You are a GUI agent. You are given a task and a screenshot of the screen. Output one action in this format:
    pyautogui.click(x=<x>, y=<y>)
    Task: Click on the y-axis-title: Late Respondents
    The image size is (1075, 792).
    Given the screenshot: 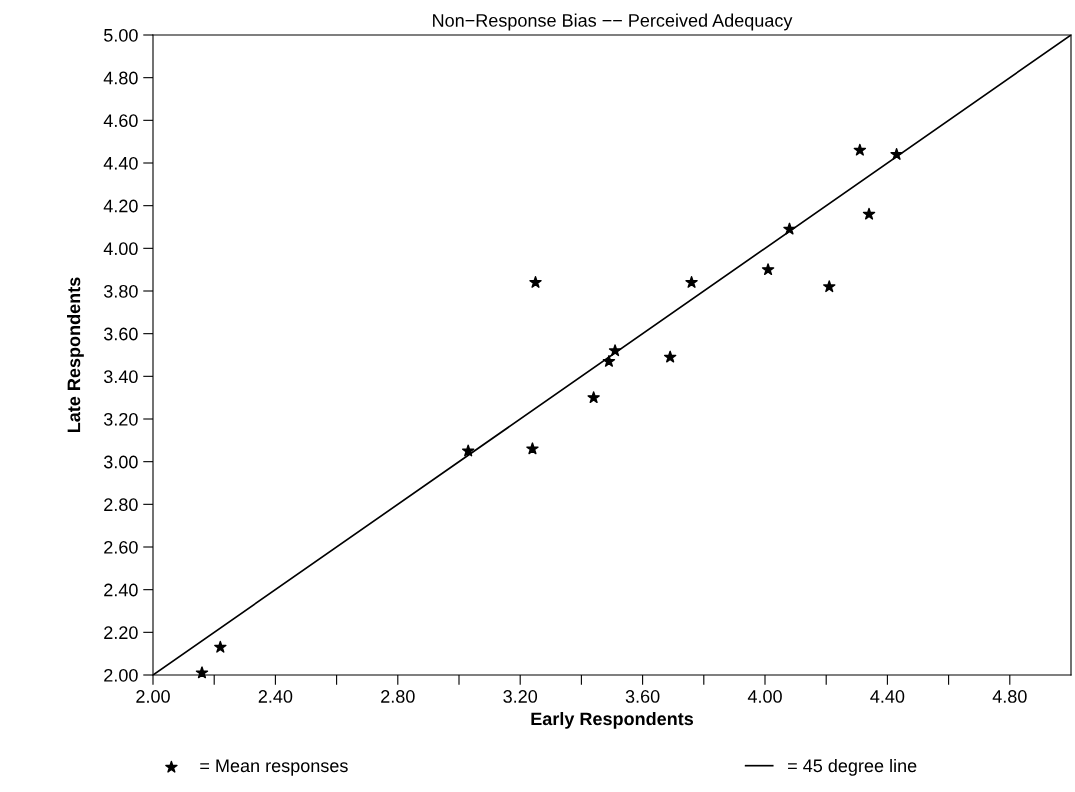 What is the action you would take?
    pyautogui.click(x=75, y=355)
    